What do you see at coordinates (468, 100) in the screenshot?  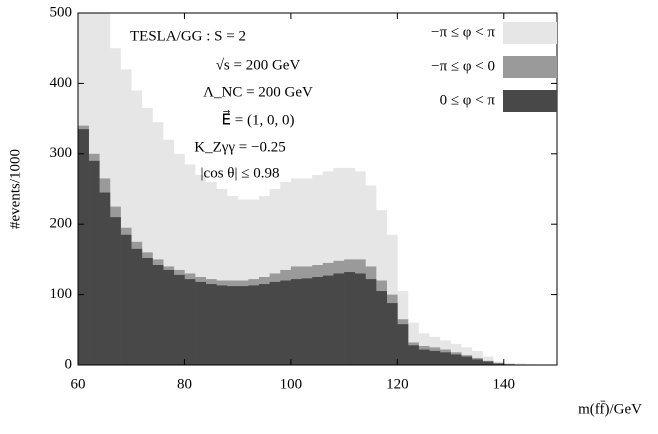 I see `legend-label: 0 ≤ φ < π` at bounding box center [468, 100].